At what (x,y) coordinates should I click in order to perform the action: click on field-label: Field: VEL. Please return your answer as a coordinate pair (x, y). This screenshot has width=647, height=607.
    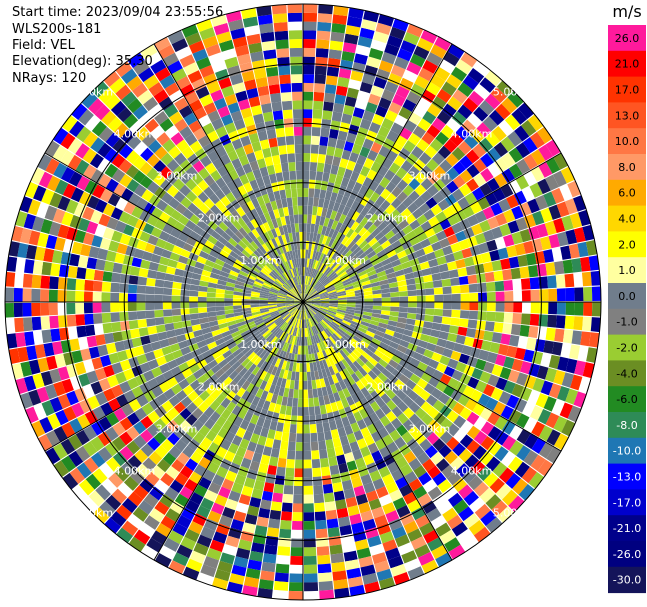
    Looking at the image, I should click on (43, 45).